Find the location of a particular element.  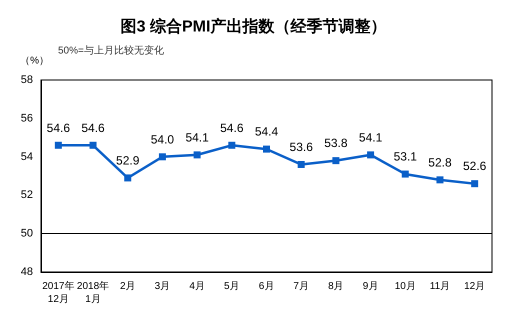

y-tick-label: 48 is located at coordinates (26, 272).